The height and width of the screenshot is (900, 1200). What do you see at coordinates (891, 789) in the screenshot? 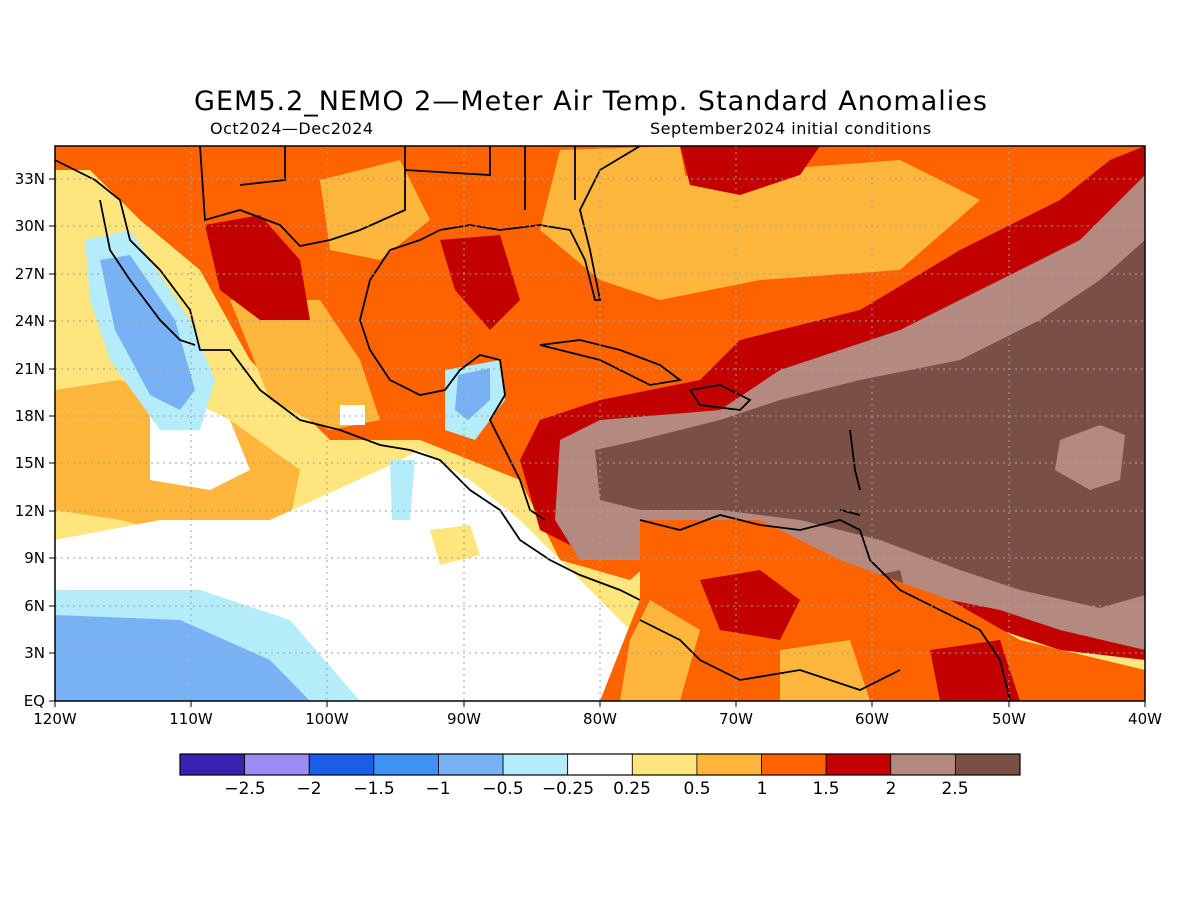
I see `colorbar-label: 2` at bounding box center [891, 789].